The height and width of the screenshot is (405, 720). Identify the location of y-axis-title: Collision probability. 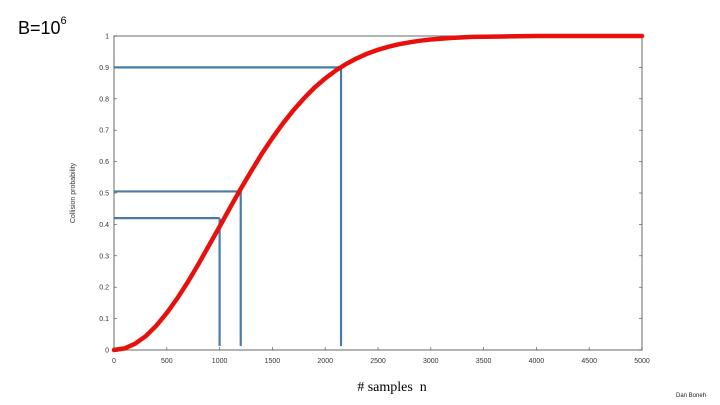
(73, 192).